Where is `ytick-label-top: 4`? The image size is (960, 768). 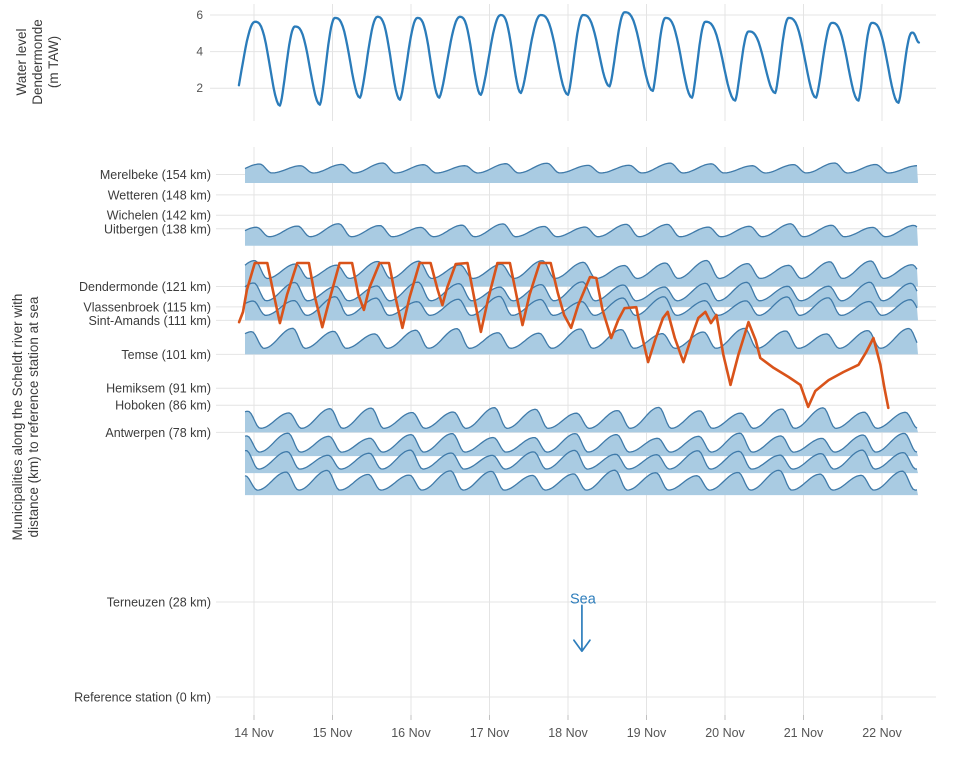 ytick-label-top: 4 is located at coordinates (199, 52).